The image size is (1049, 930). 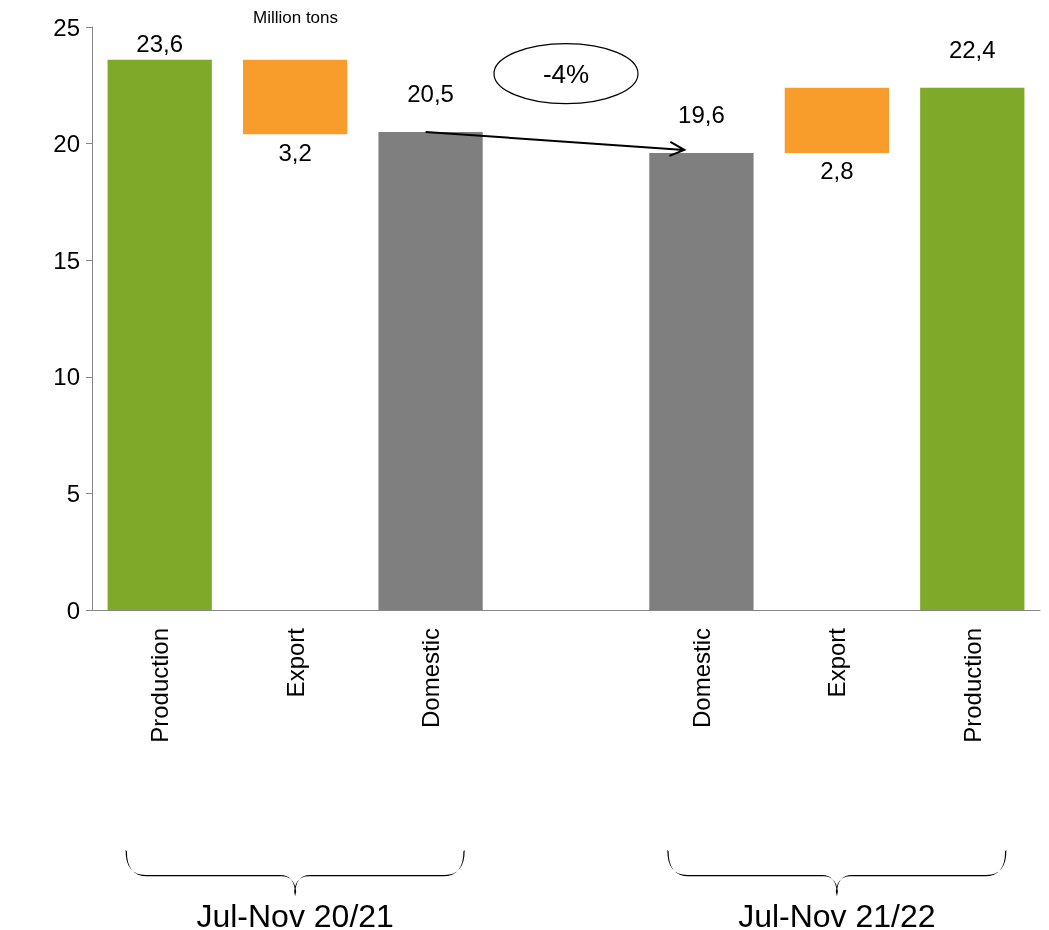 I want to click on text: Million tons, so click(x=296, y=17).